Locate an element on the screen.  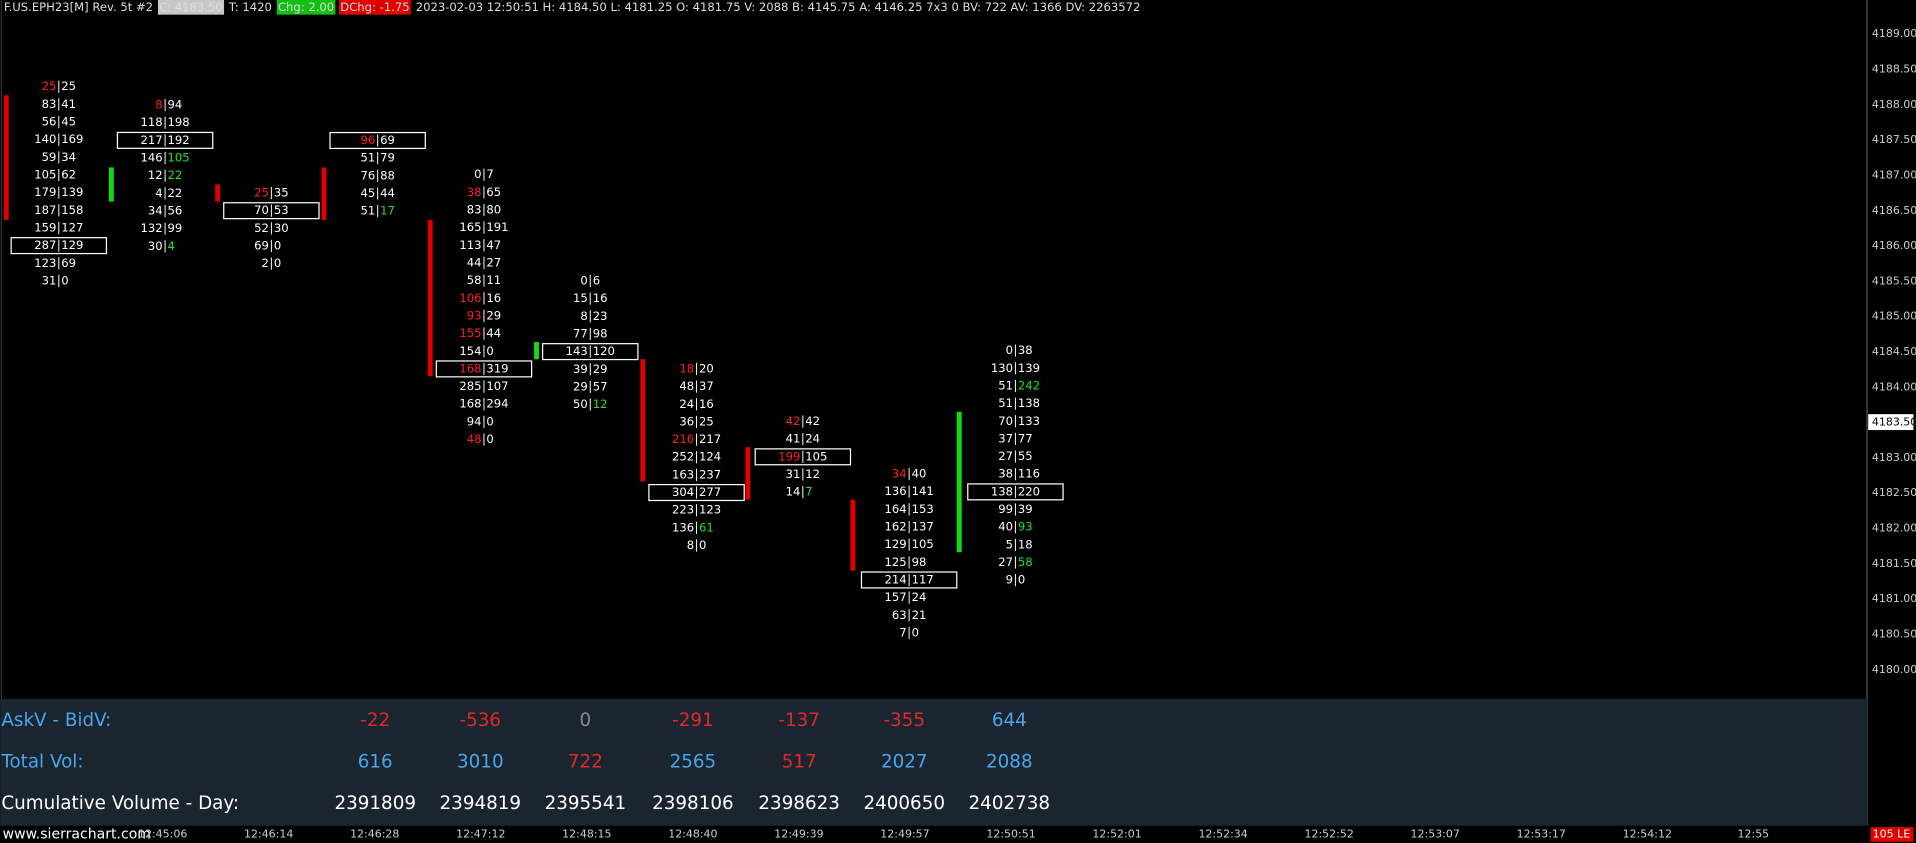
stats-value: 517 is located at coordinates (799, 761).